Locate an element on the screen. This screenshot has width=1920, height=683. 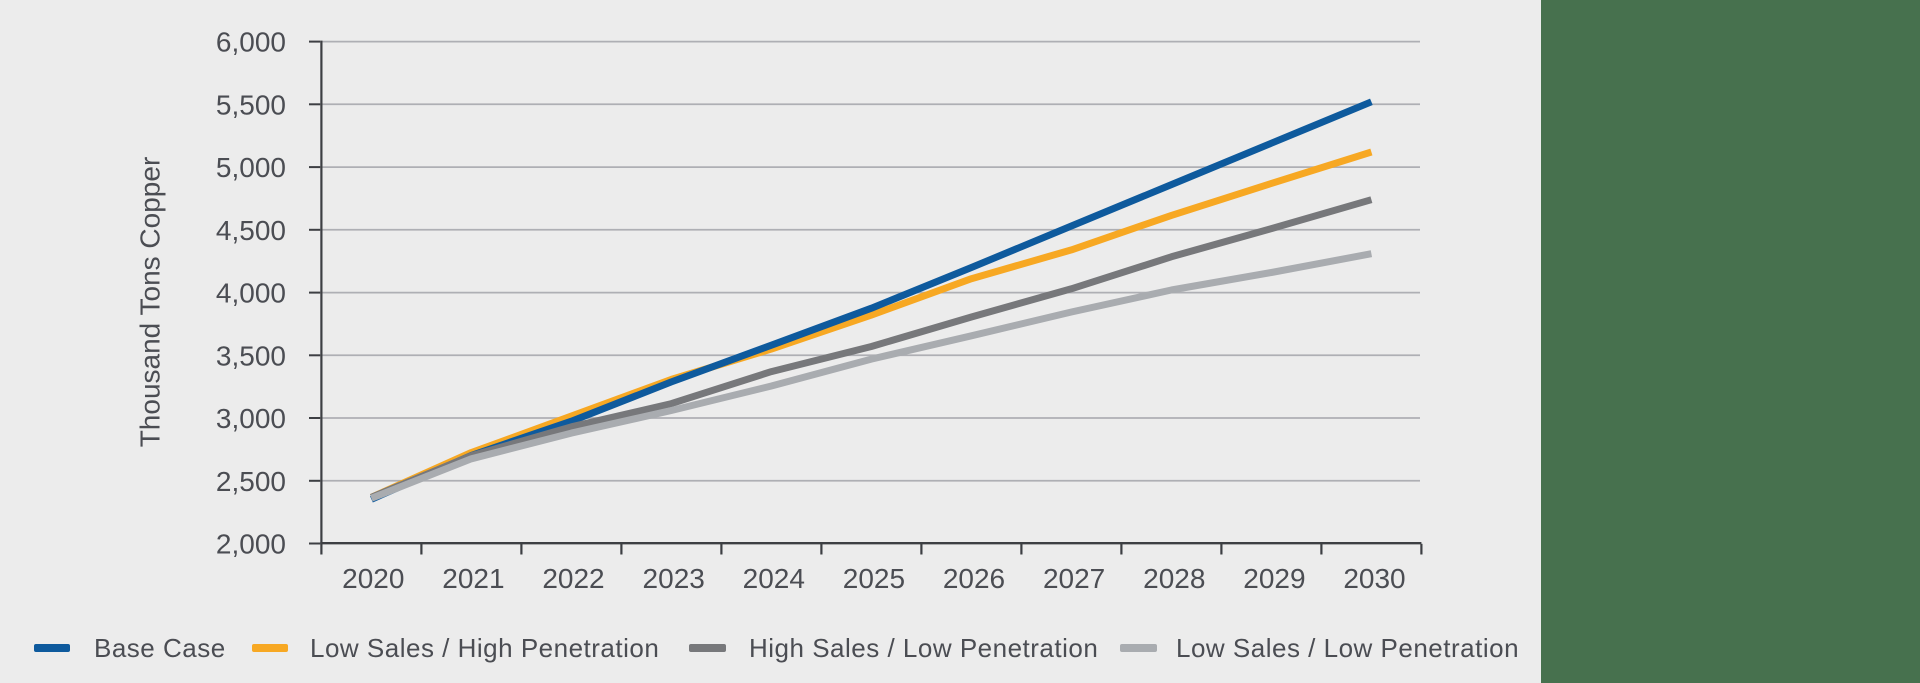
svg-text: 2025 is located at coordinates (874, 578).